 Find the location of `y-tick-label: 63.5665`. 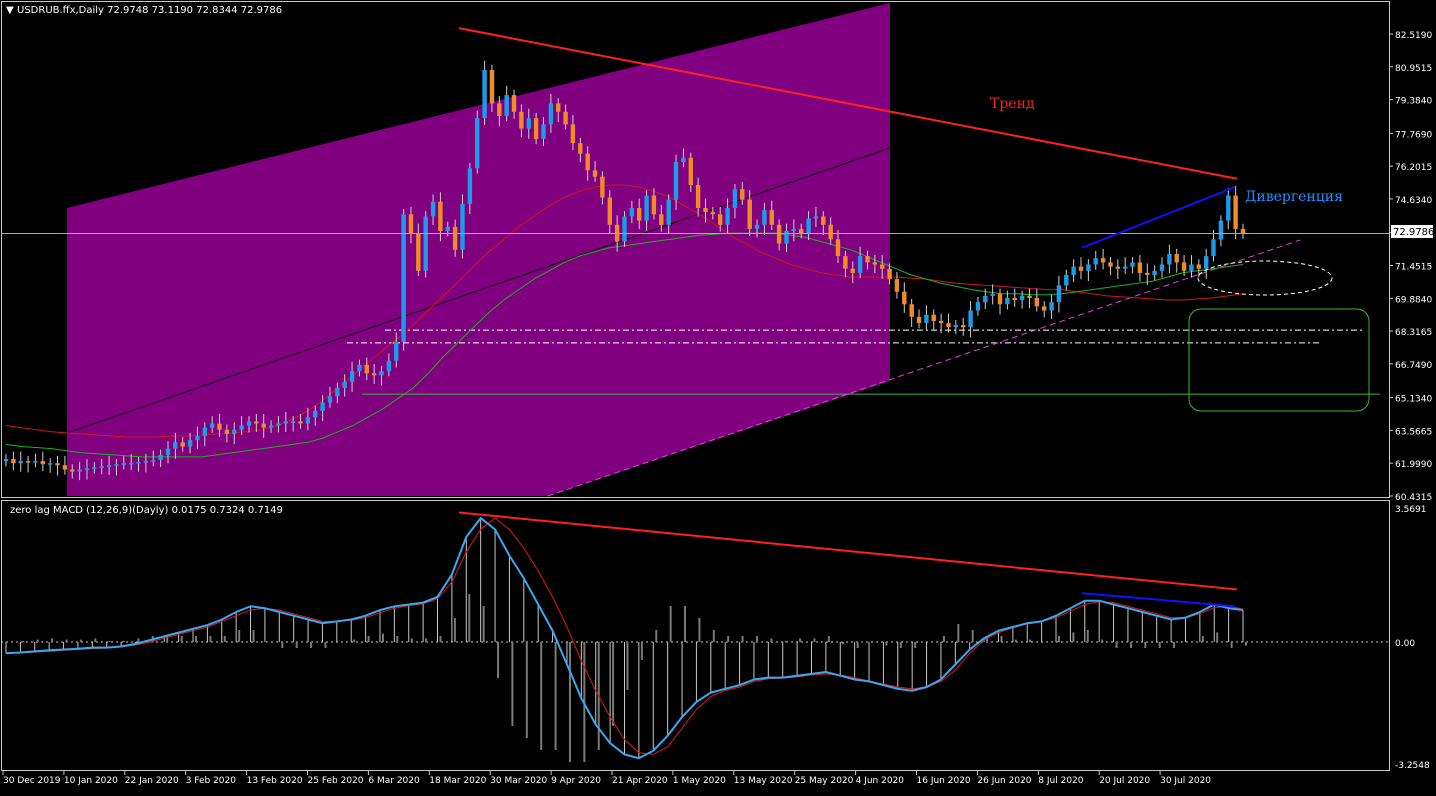

y-tick-label: 63.5665 is located at coordinates (1413, 432).